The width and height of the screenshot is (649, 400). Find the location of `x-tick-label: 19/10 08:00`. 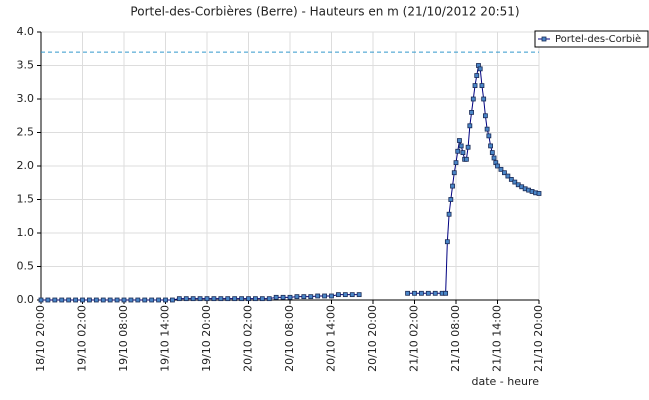

x-tick-label: 19/10 08:00 is located at coordinates (123, 338).